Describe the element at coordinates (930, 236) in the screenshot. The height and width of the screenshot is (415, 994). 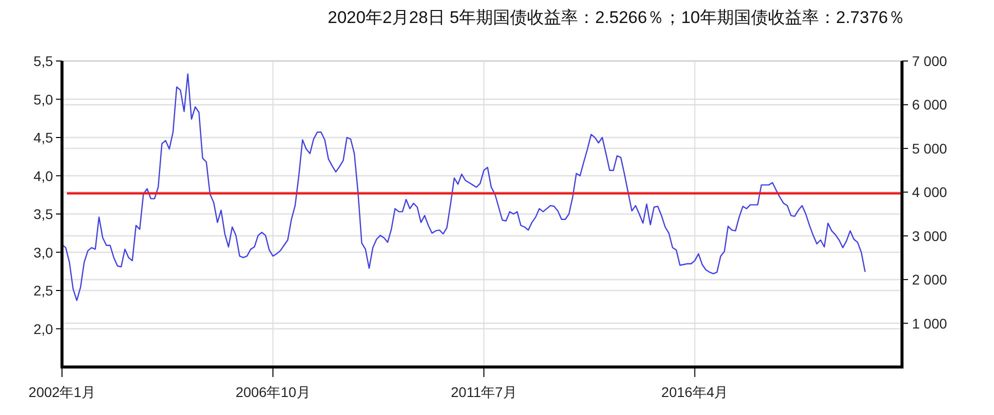
I see `y2-tick-label: 3 000` at that location.